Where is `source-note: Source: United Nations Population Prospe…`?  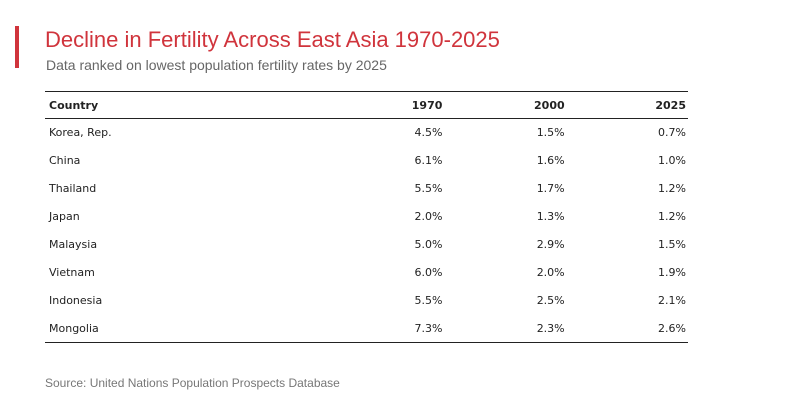
source-note: Source: United Nations Population Prospe… is located at coordinates (192, 383).